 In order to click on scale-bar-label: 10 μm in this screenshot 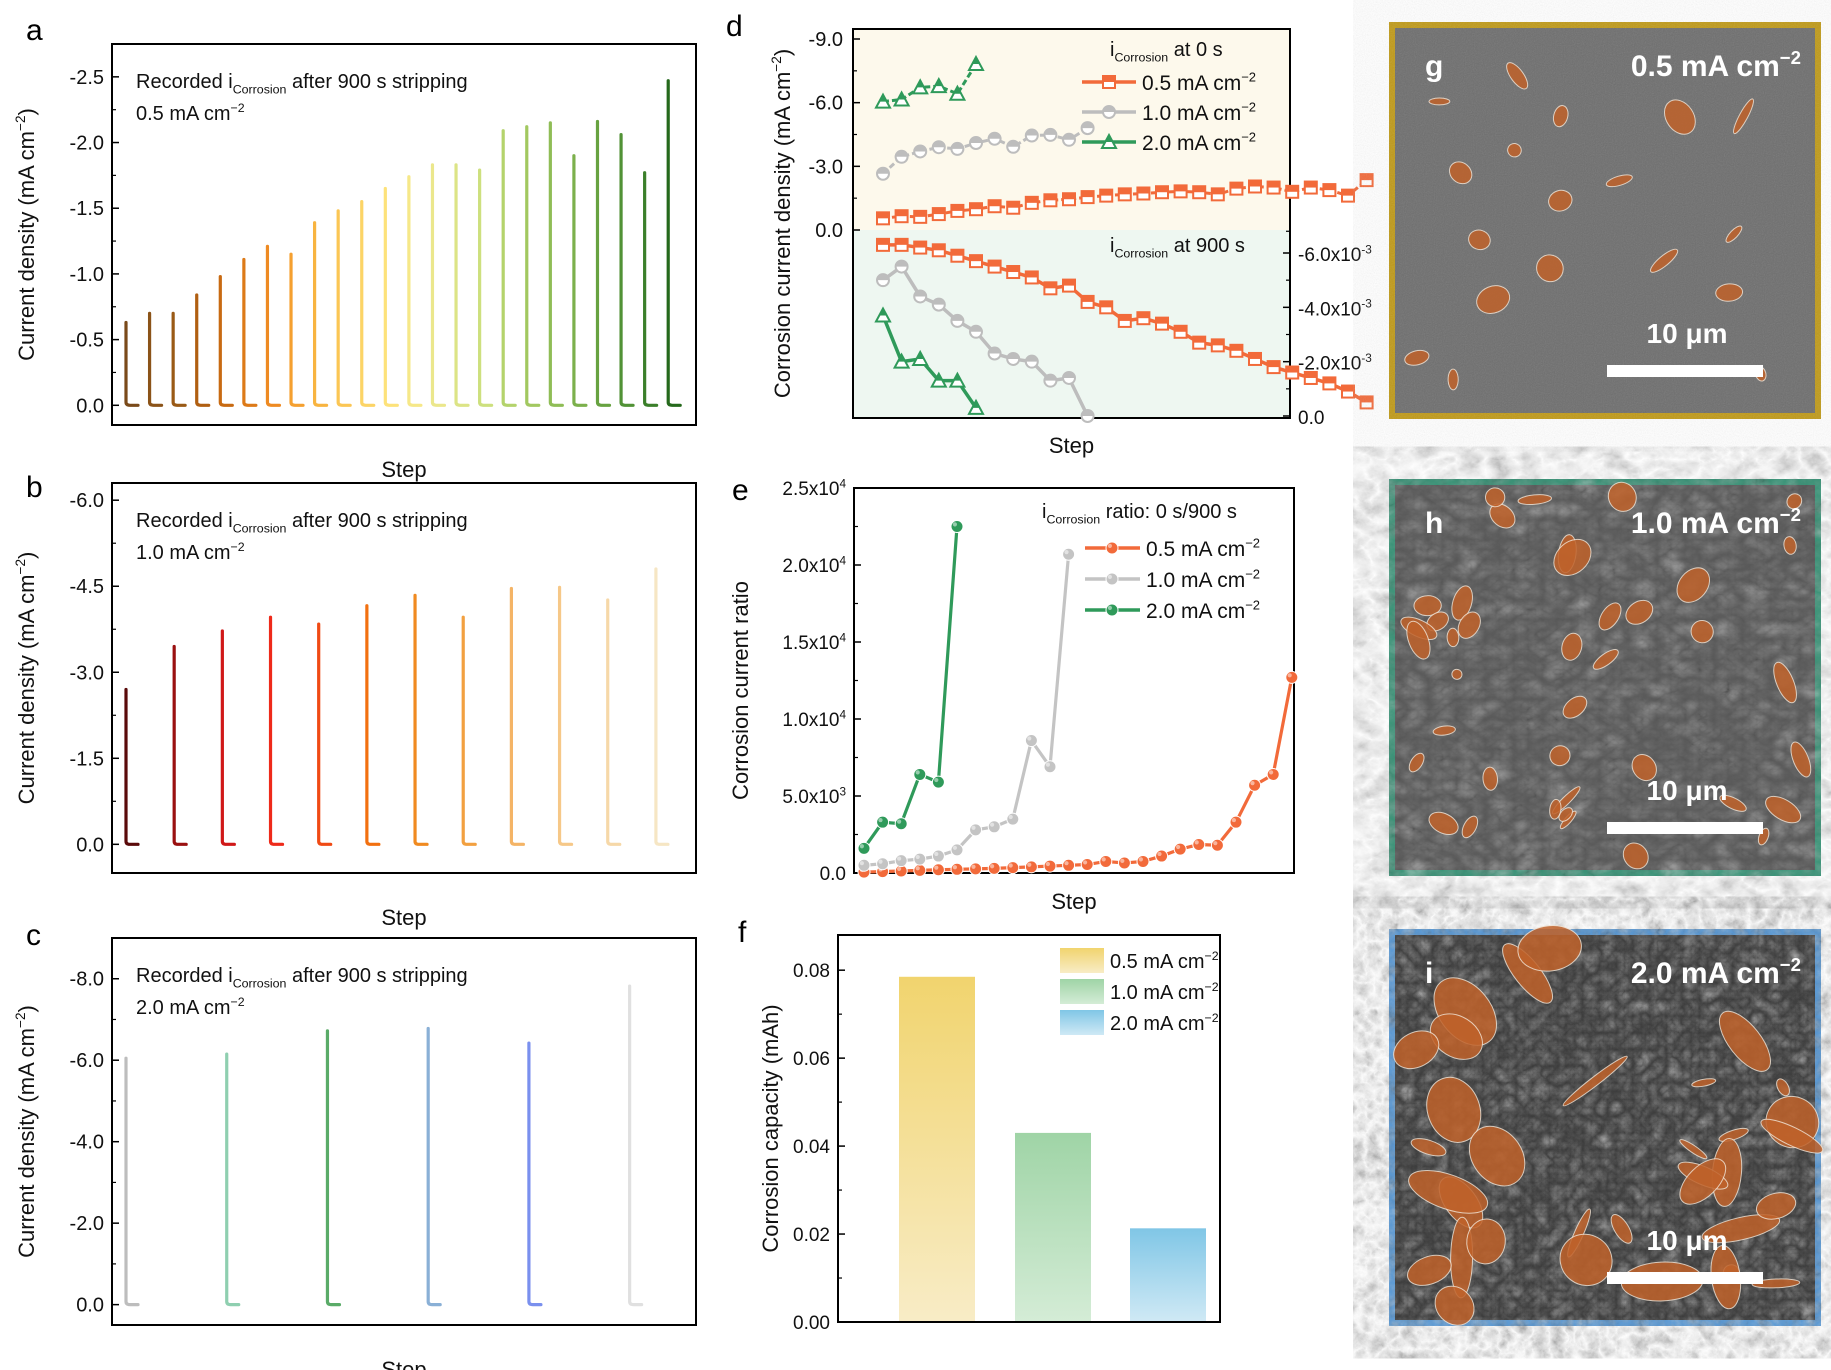, I will do `click(1687, 1240)`.